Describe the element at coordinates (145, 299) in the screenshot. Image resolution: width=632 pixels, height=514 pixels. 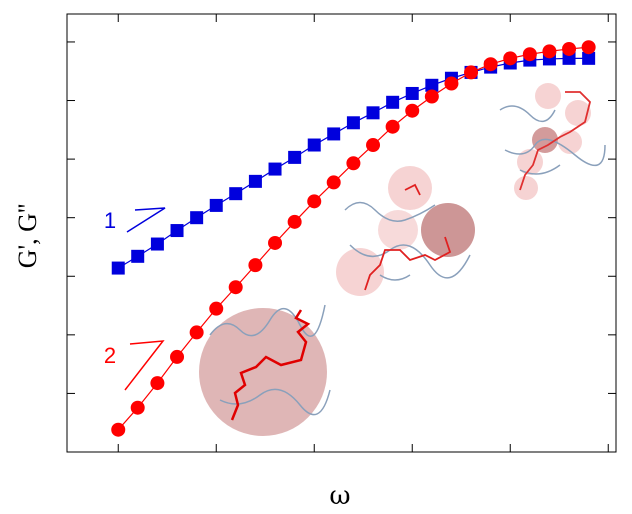
I see `slope-markers` at that location.